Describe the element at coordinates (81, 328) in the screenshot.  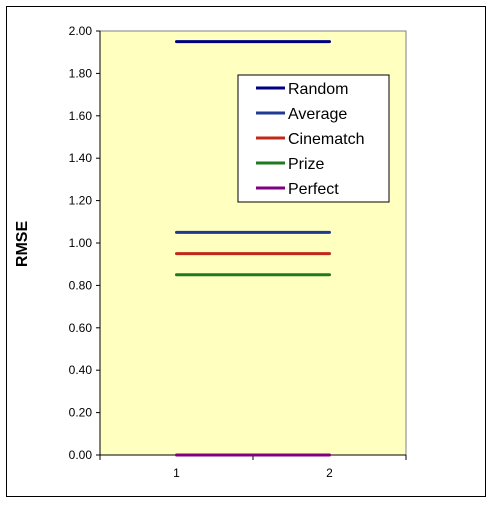
I see `y-tick-label: 0.60` at that location.